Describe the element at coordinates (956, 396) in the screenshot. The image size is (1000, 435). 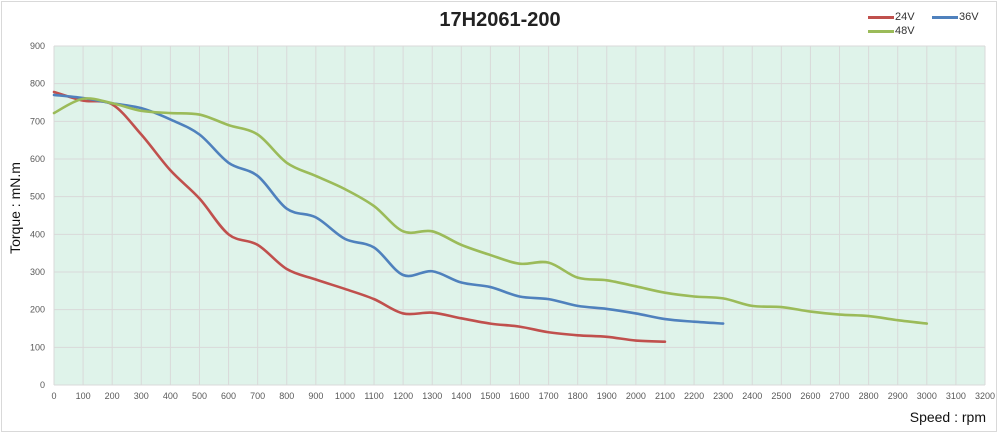
I see `x-tick-label: 3100` at that location.